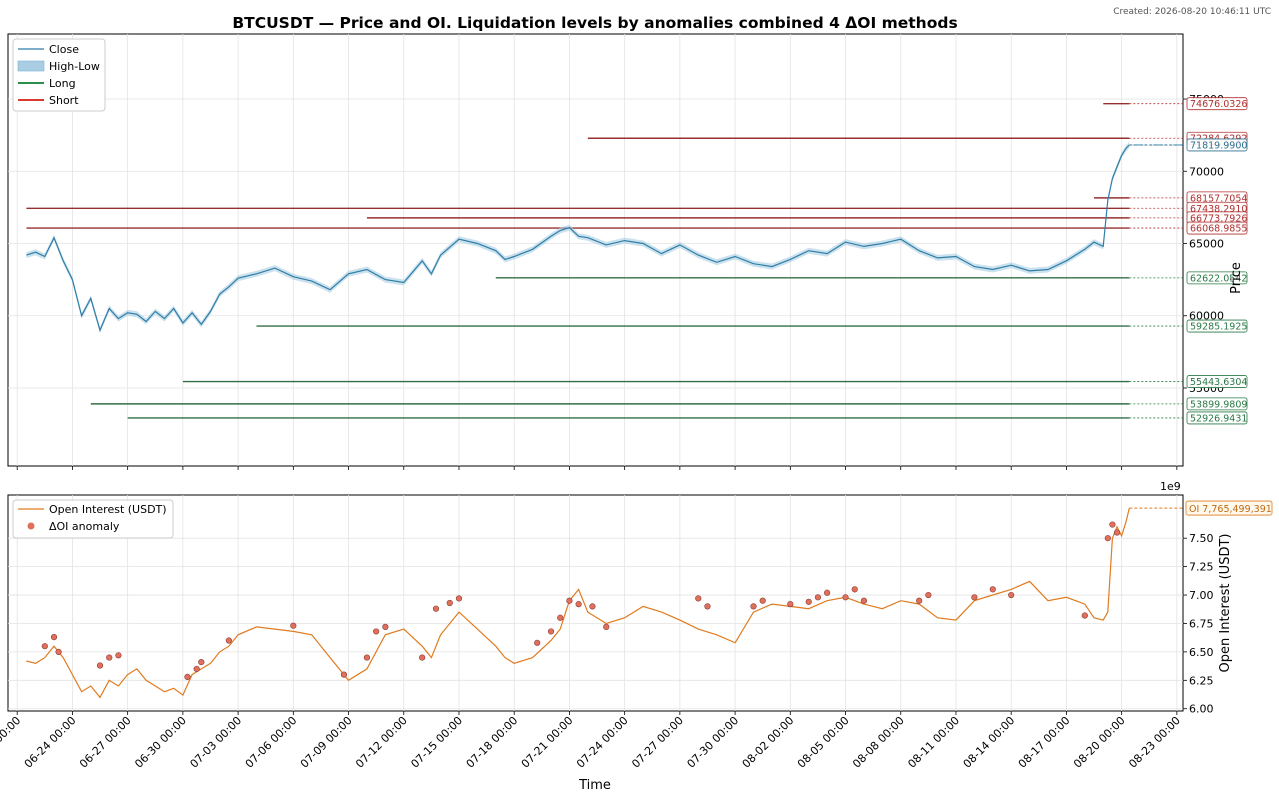 This screenshot has width=1279, height=800. I want to click on oi-scale-label: 1e9, so click(1170, 486).